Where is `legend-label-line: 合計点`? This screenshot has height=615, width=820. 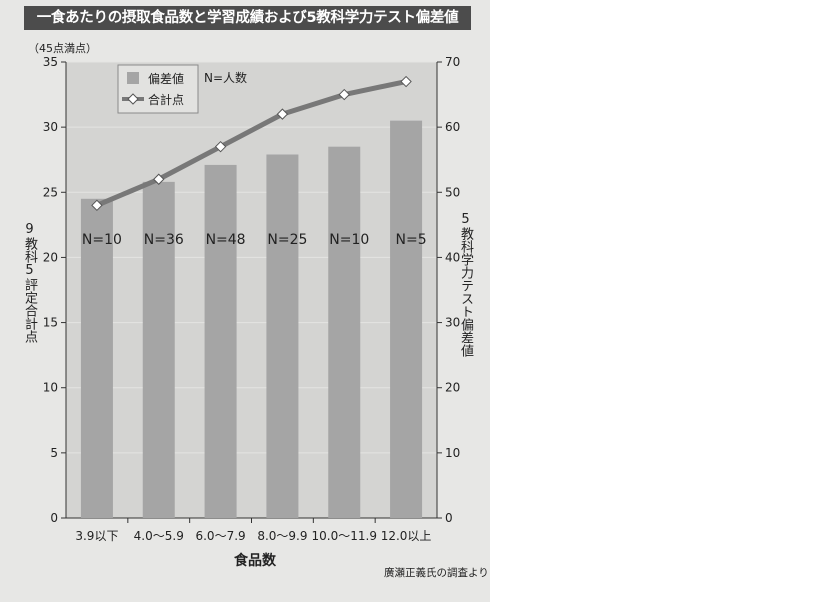 legend-label-line: 合計点 is located at coordinates (166, 99).